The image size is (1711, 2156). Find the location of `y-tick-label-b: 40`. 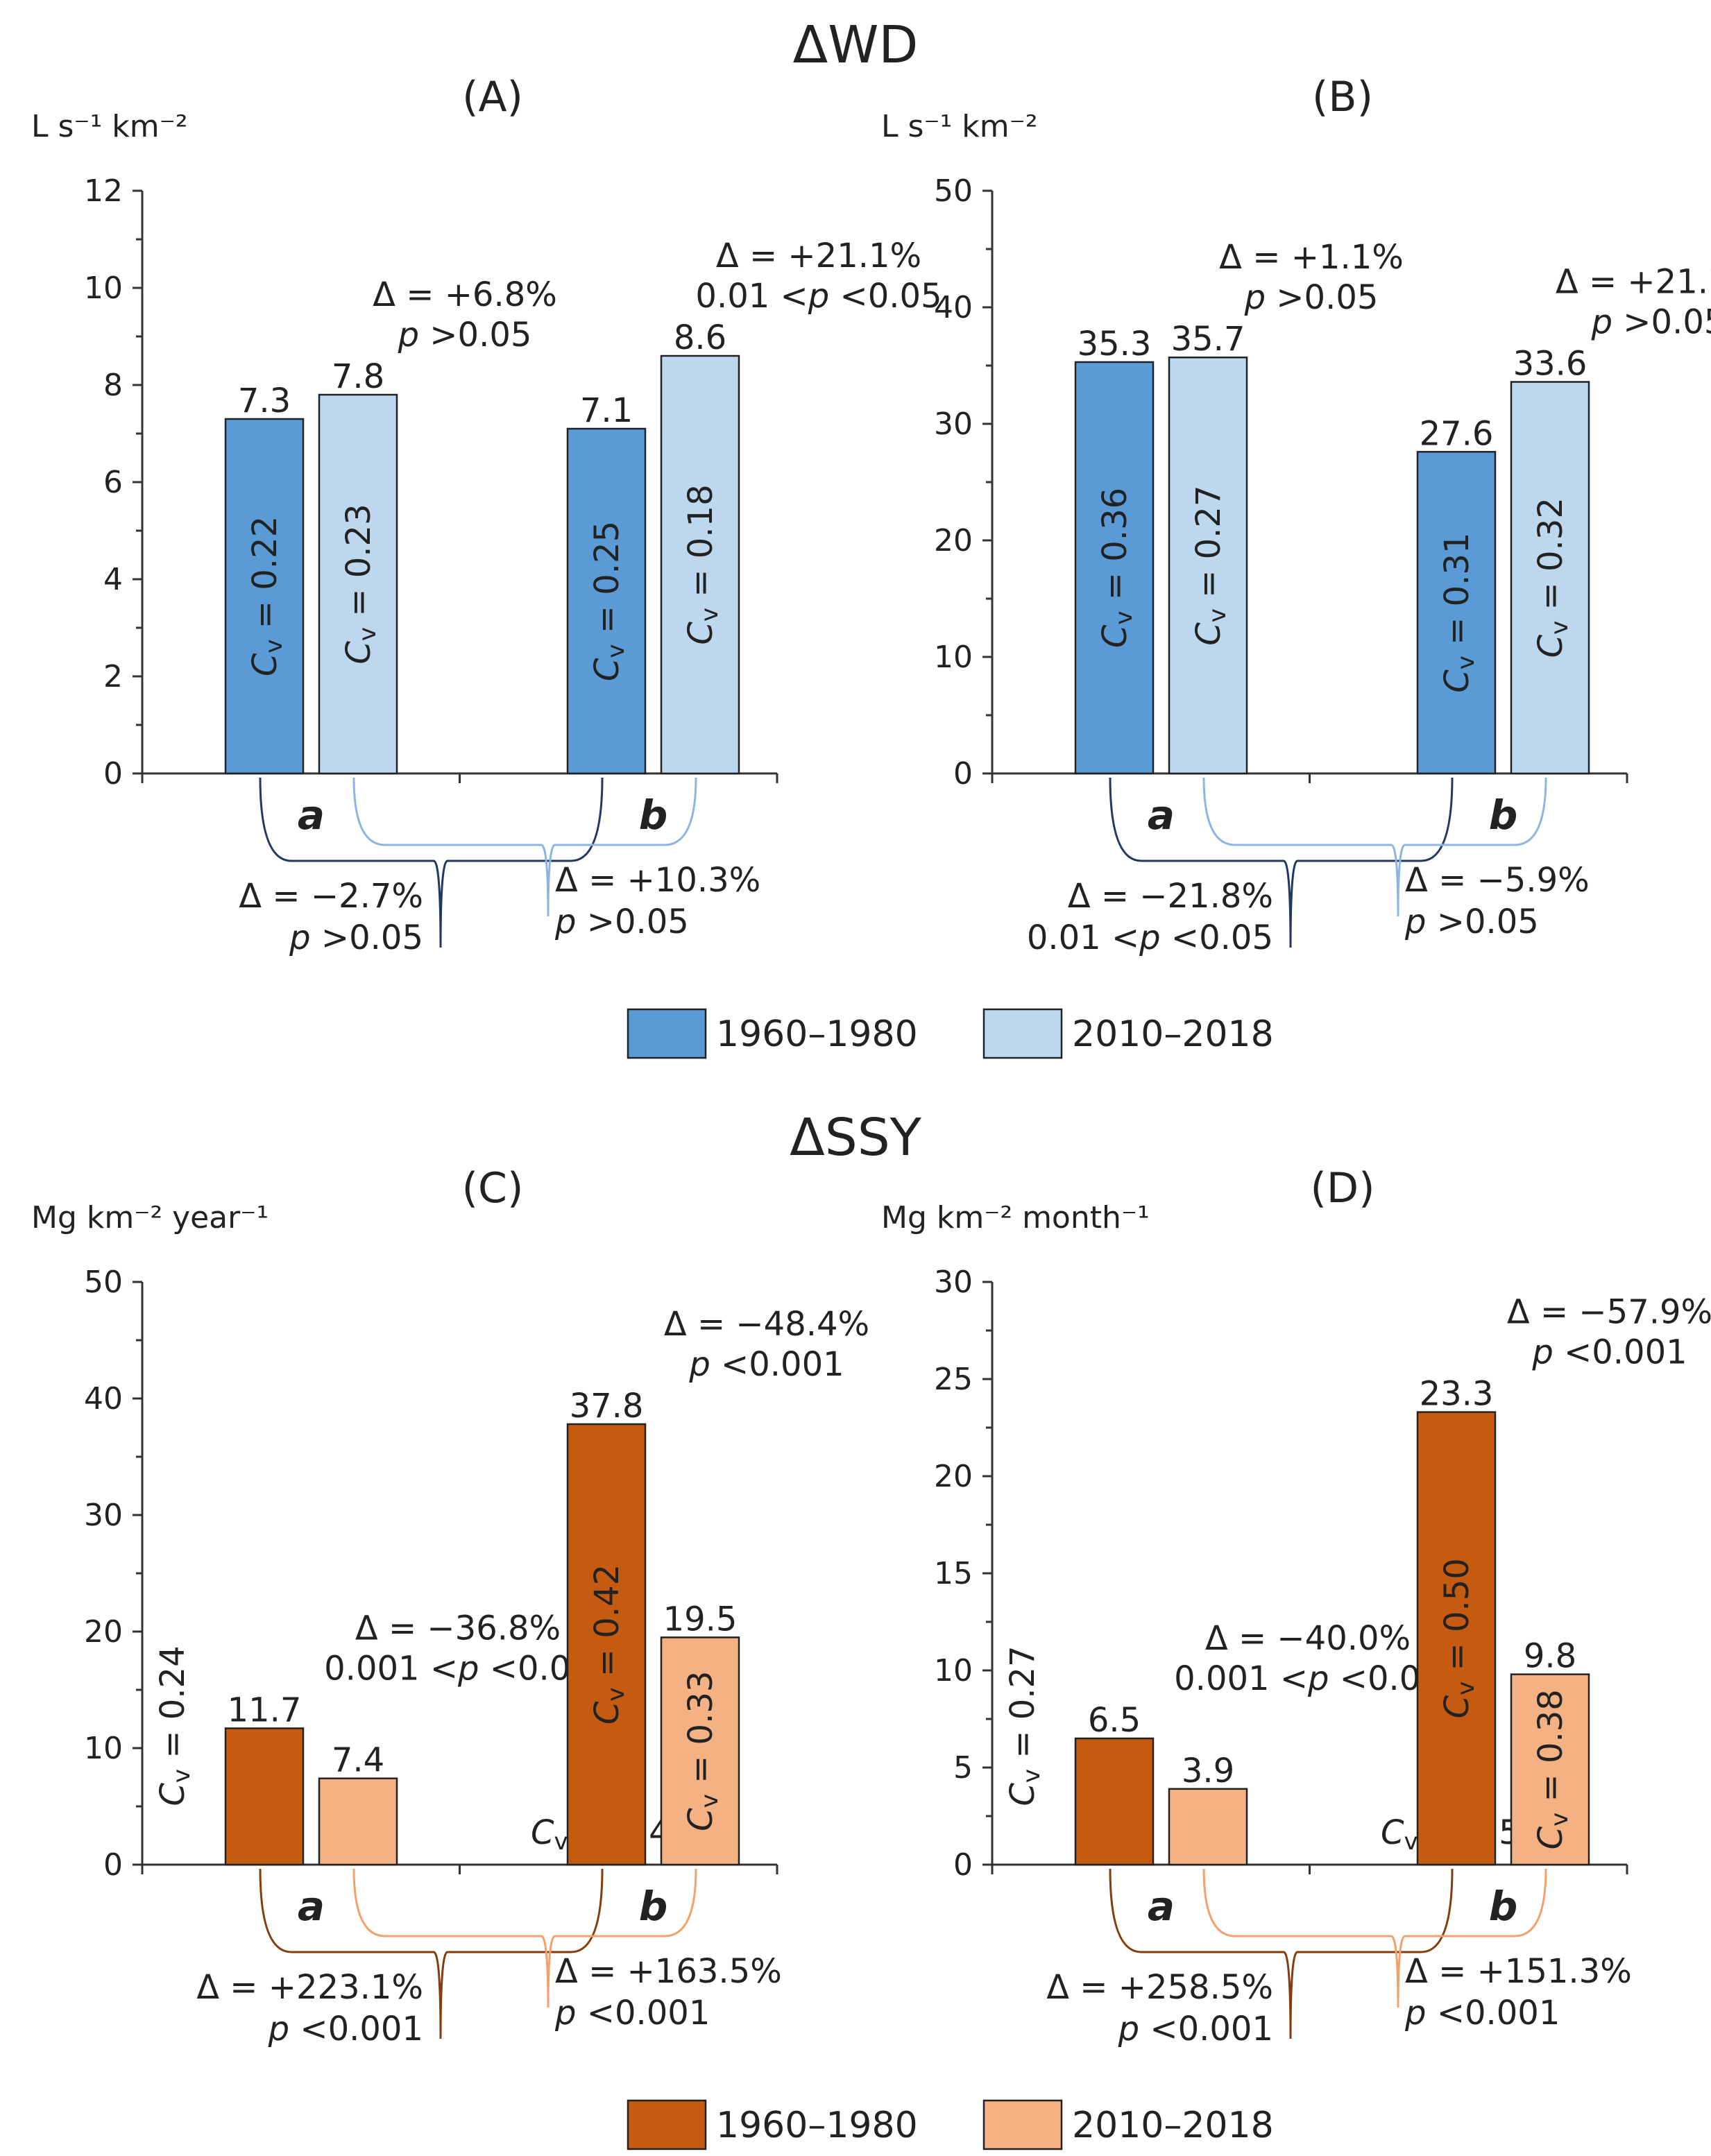

y-tick-label-b: 40 is located at coordinates (953, 307).